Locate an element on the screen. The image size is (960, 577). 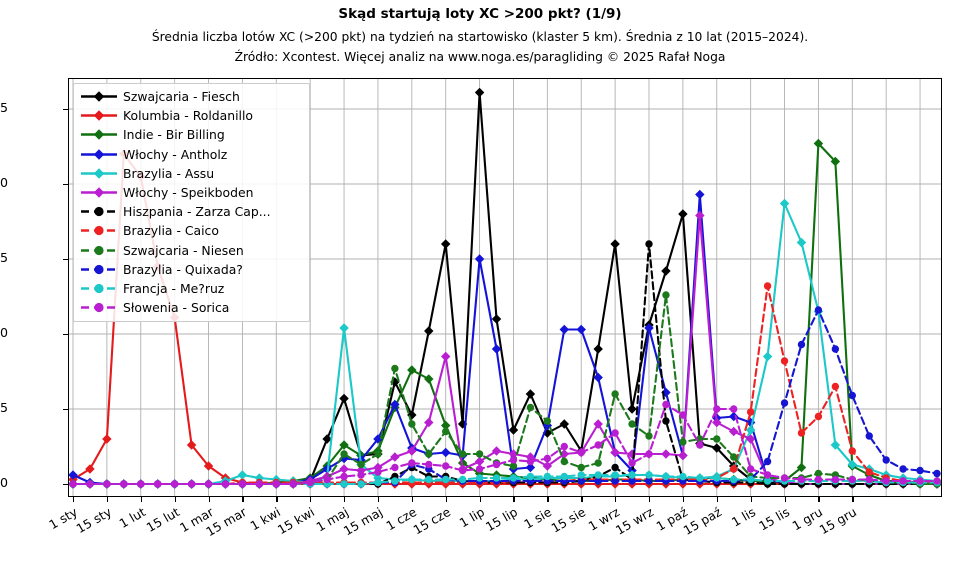
series-line is located at coordinates (505, 444).